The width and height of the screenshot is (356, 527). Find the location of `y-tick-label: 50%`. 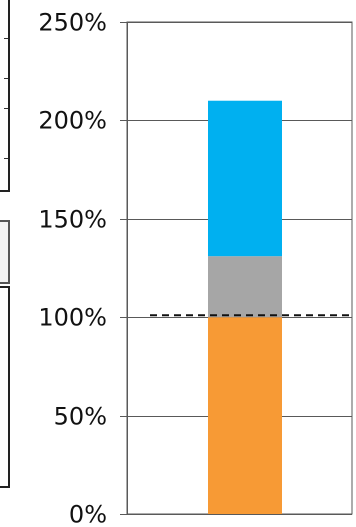

y-tick-label: 50% is located at coordinates (80, 417).